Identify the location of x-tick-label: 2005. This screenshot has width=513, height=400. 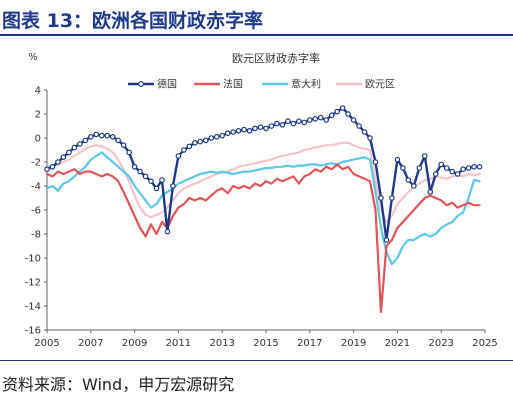
(46, 343).